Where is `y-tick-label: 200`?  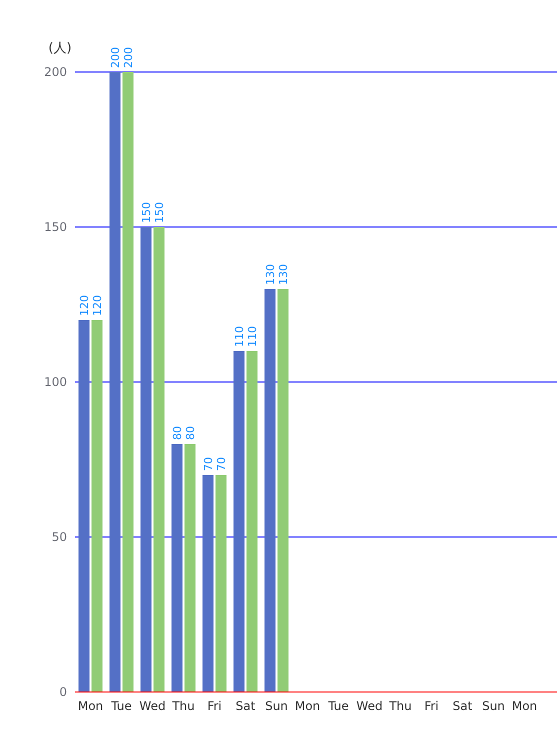
y-tick-label: 200 is located at coordinates (55, 72).